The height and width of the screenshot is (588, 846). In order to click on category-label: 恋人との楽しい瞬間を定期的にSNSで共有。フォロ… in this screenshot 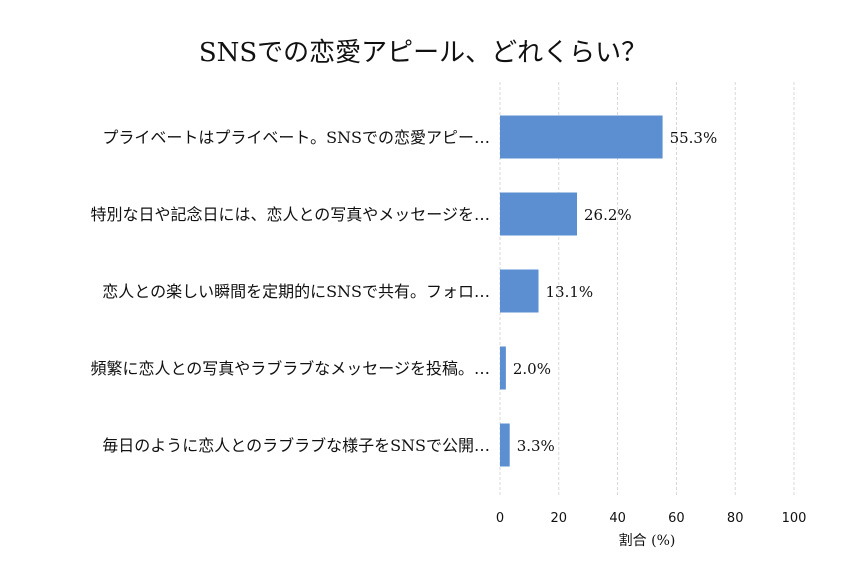, I will do `click(296, 291)`.